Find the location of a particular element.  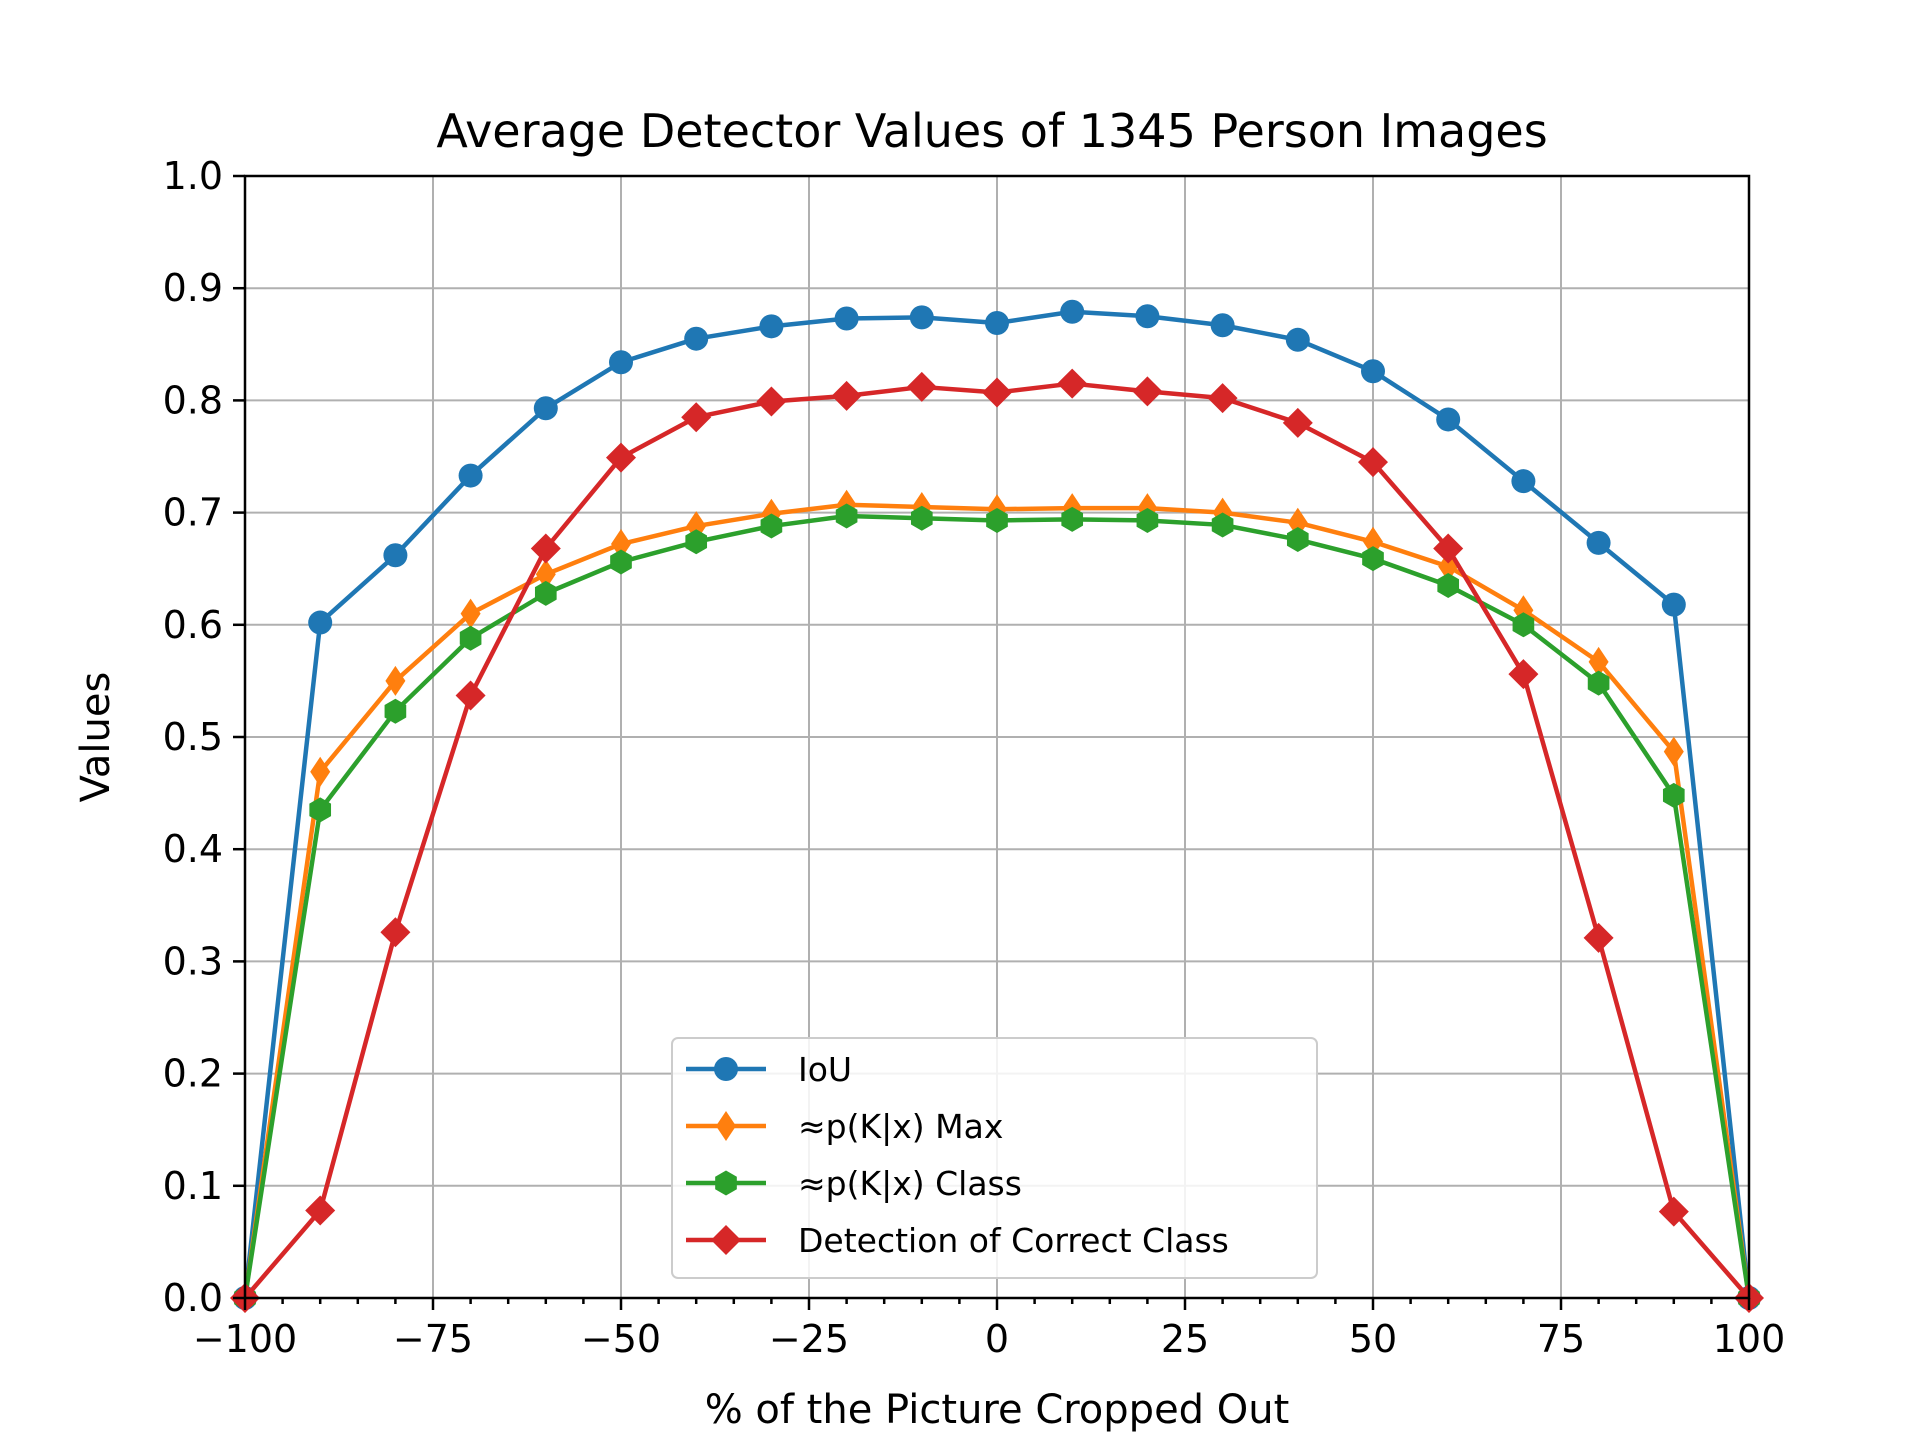

y-tick-label: 0.6 is located at coordinates (193, 625).